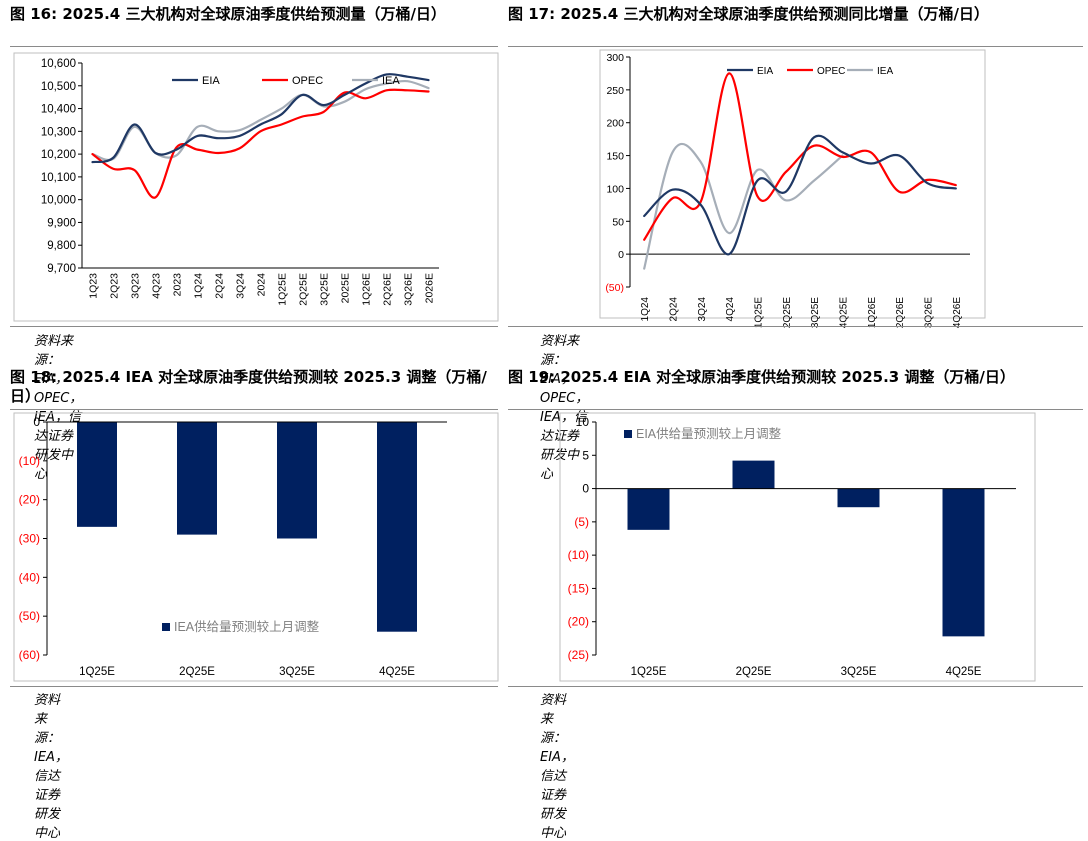  I want to click on fig19-bar, so click(963, 562).